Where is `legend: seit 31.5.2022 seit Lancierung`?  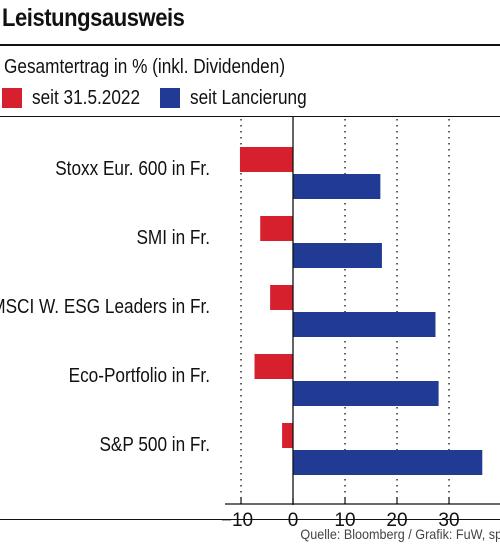
legend: seit 31.5.2022 seit Lancierung is located at coordinates (250, 98).